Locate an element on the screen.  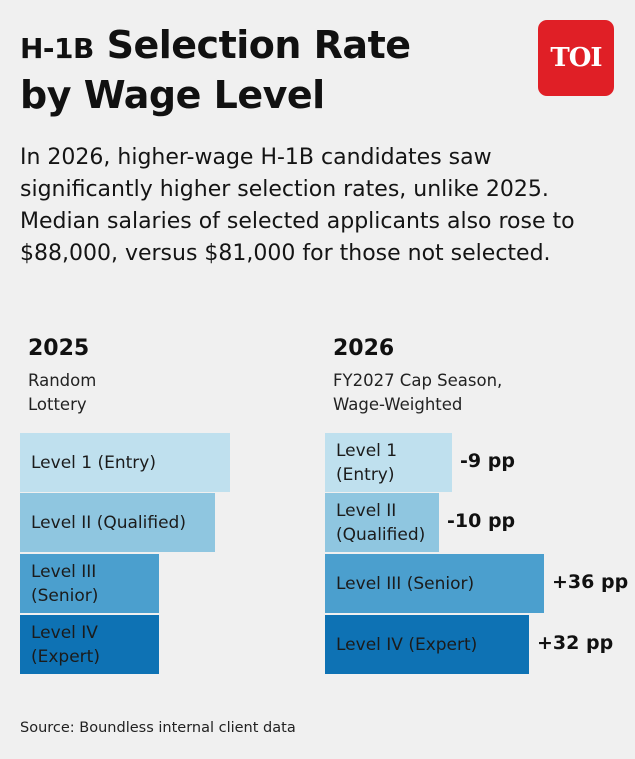
change-label-2: +36 pp is located at coordinates (590, 581).